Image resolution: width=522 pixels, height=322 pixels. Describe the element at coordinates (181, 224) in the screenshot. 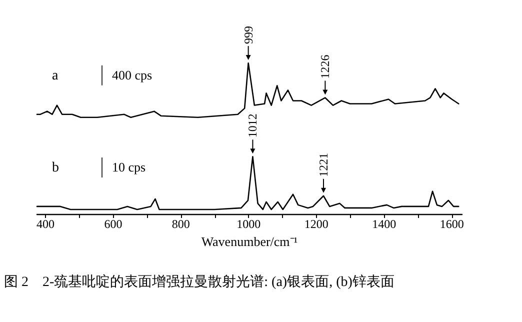

I see `x-tick-label: 800` at that location.